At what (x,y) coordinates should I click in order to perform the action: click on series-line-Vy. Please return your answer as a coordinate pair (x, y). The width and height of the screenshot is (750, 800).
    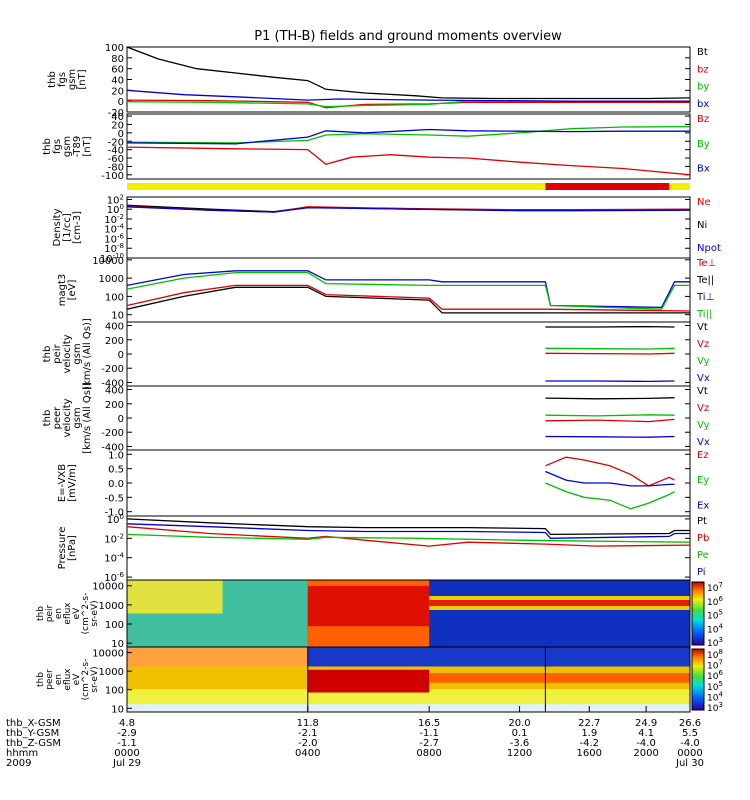
    Looking at the image, I should click on (610, 348).